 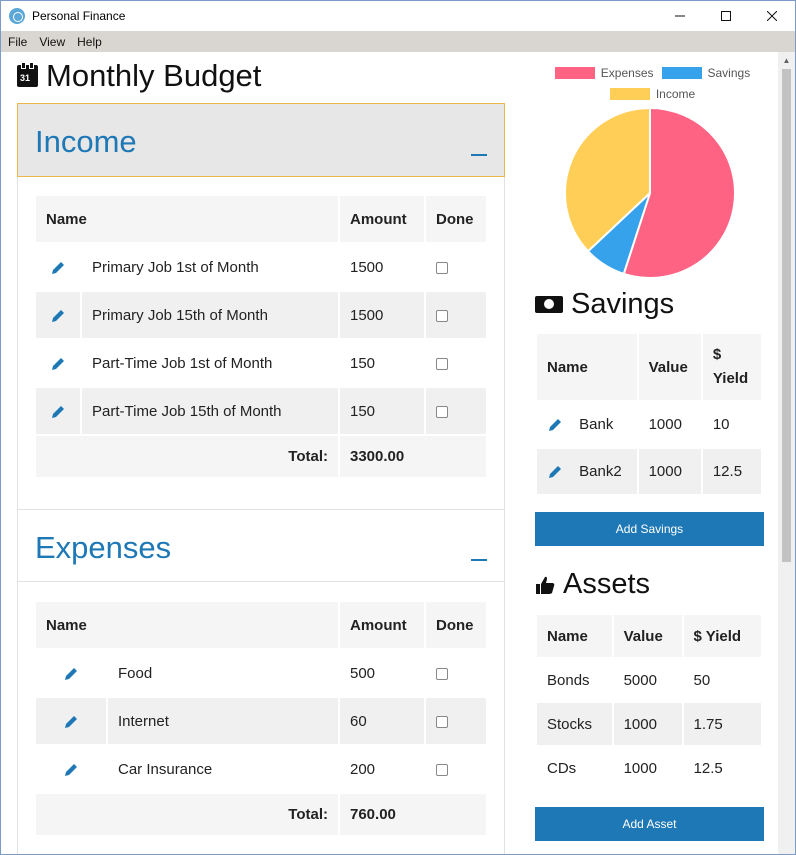 What do you see at coordinates (382, 411) in the screenshot?
I see `income-row-amount: 150` at bounding box center [382, 411].